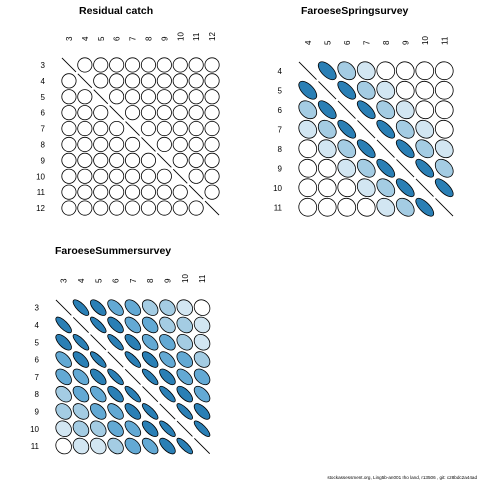 The height and width of the screenshot is (480, 480). What do you see at coordinates (366, 42) in the screenshot?
I see `faroese-spring-survey-col-label: 7` at bounding box center [366, 42].